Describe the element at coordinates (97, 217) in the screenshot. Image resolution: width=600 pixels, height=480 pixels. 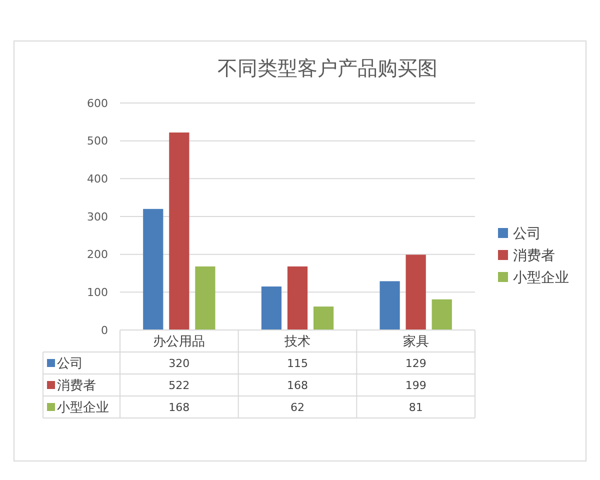
I see `y-tick-label: 300` at that location.